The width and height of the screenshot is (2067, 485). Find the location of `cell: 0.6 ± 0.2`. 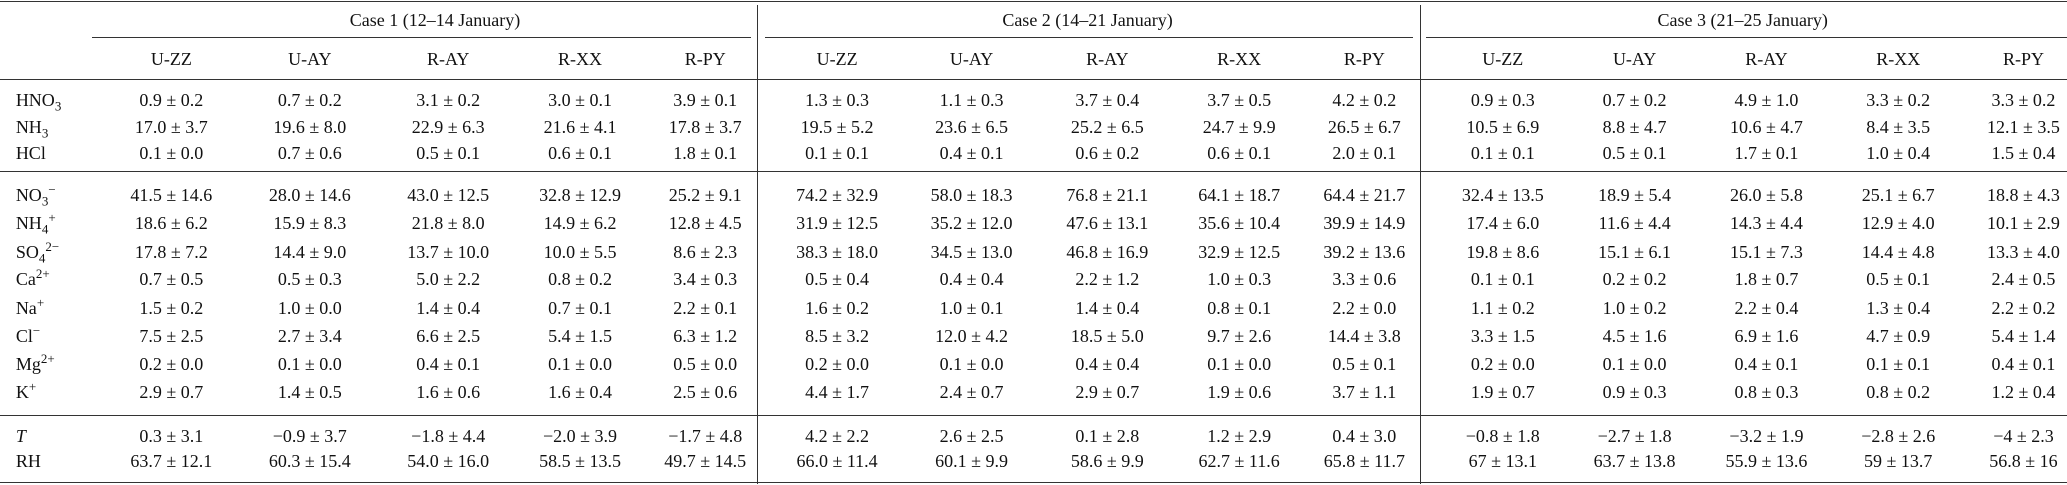

cell: 0.6 ± 0.2 is located at coordinates (1107, 152).